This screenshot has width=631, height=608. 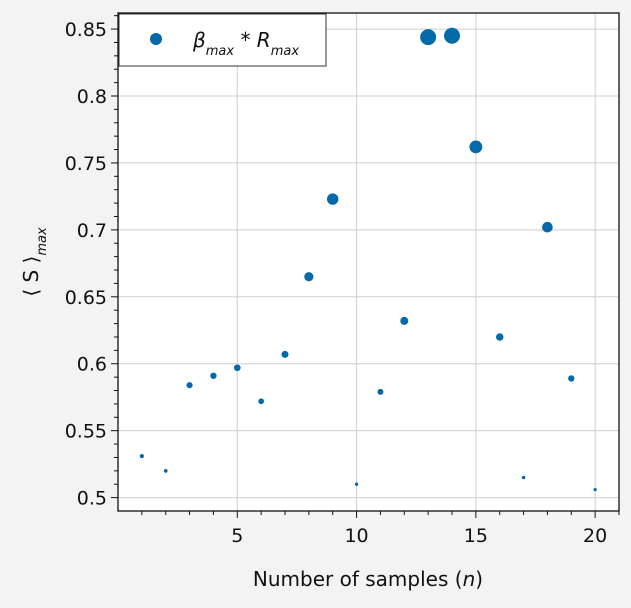 I want to click on y-tick-label: 0.75, so click(x=86, y=164).